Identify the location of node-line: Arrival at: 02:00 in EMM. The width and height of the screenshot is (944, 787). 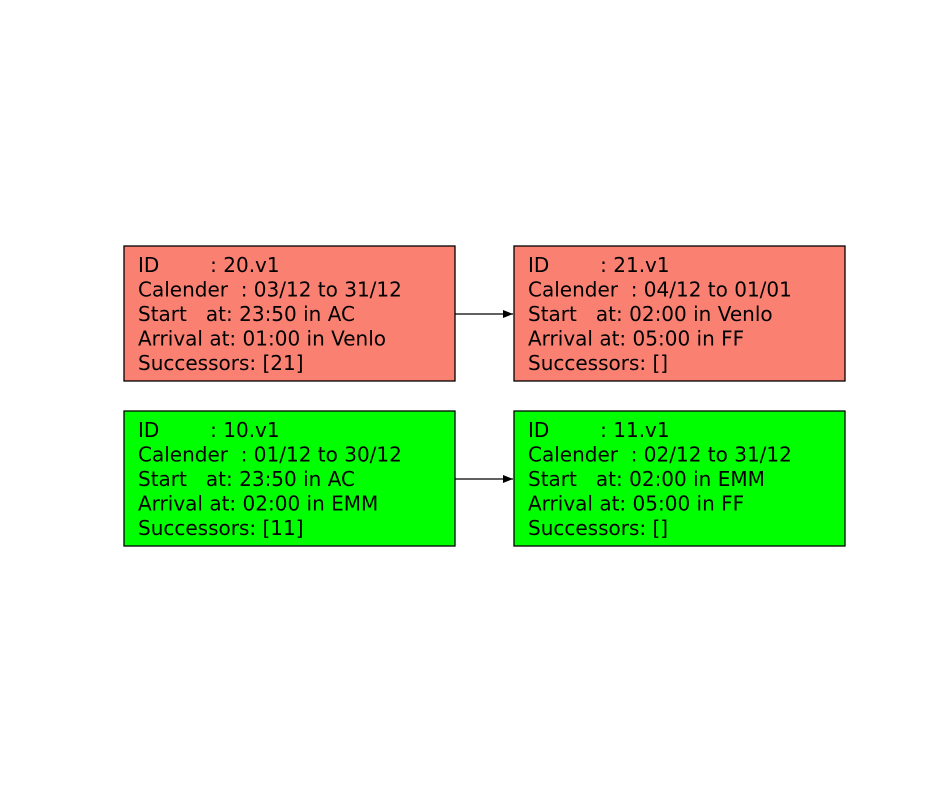
(258, 504).